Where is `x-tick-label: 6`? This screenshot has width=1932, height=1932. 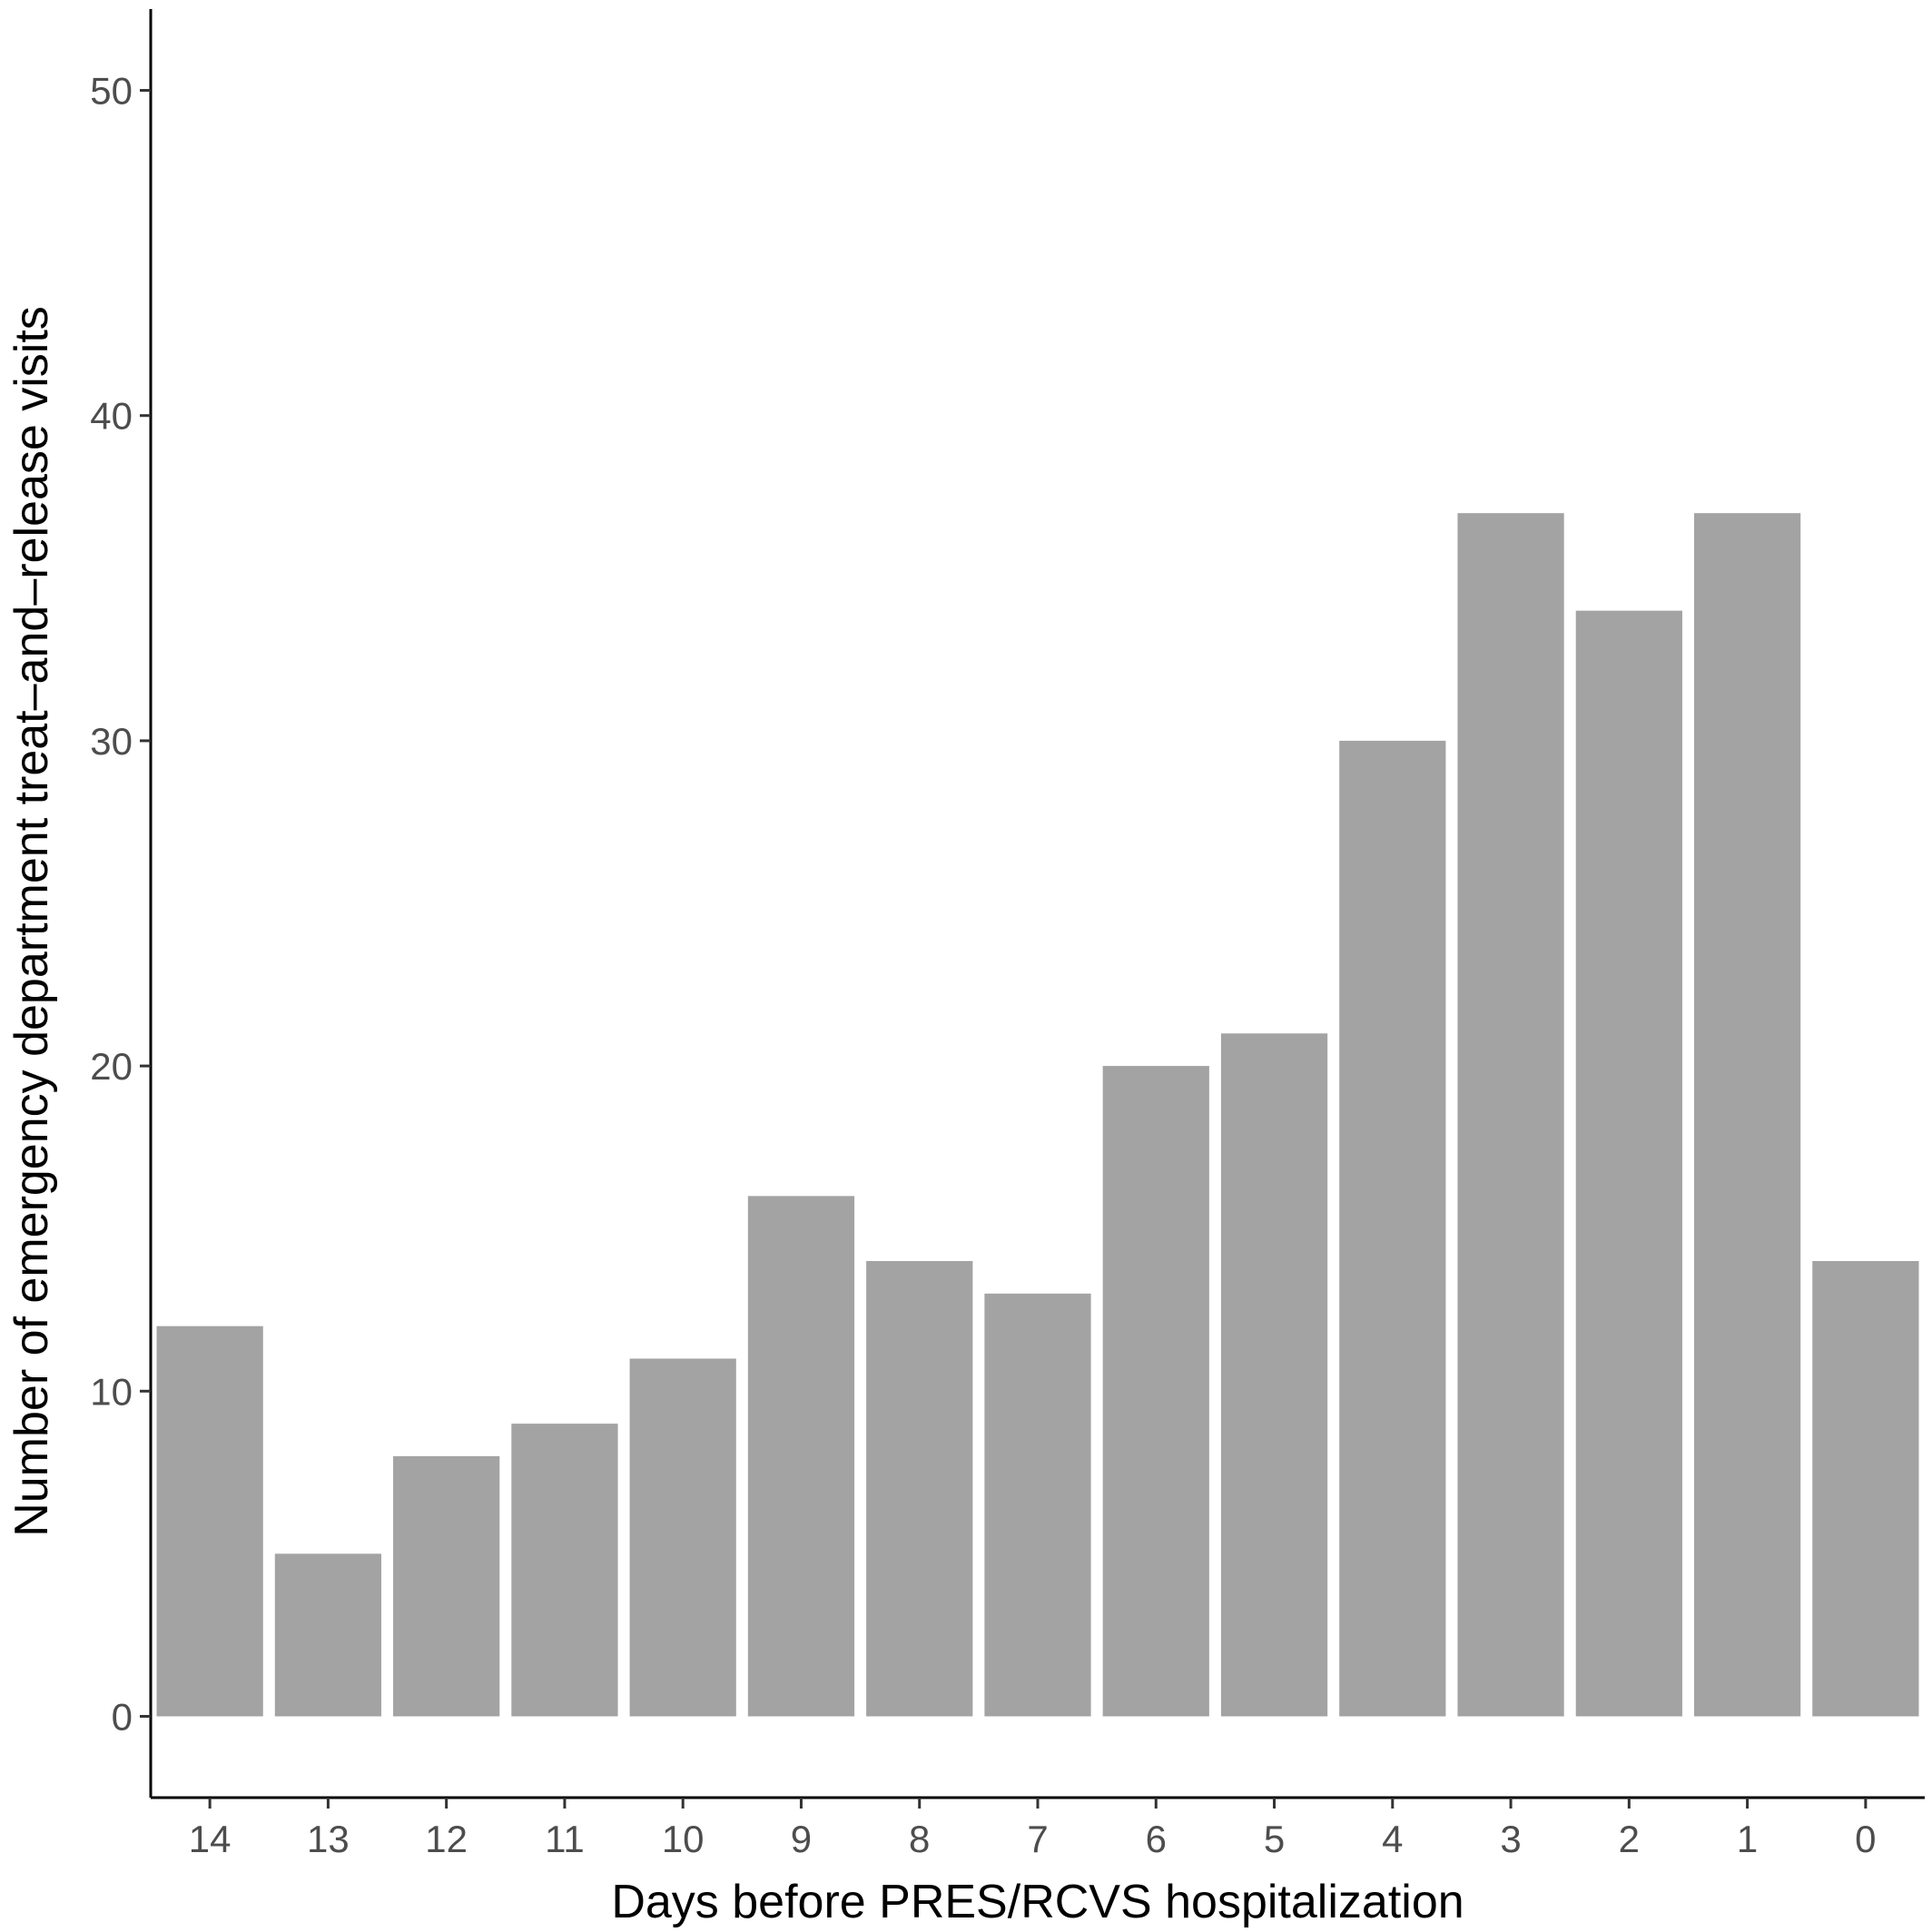 x-tick-label: 6 is located at coordinates (1156, 1839).